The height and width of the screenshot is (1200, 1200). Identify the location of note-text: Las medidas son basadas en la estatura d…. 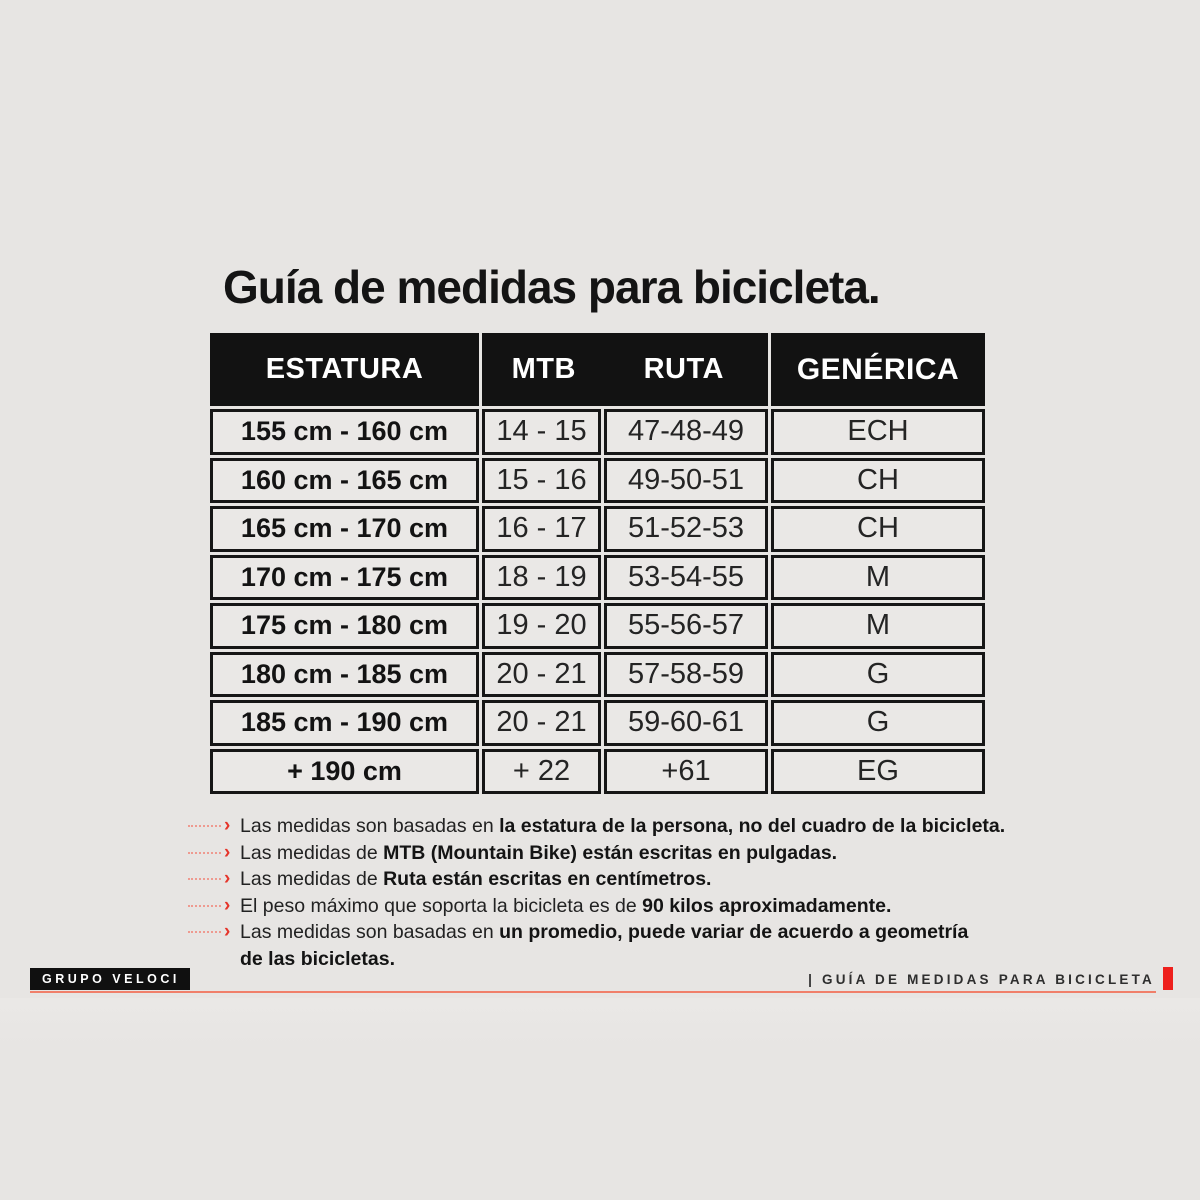
(666, 826).